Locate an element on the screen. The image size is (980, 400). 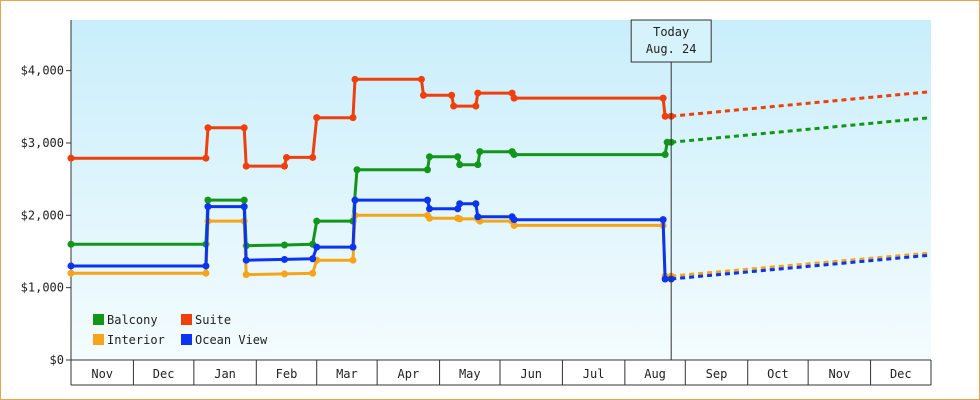
legend-label: Ocean View is located at coordinates (231, 340).